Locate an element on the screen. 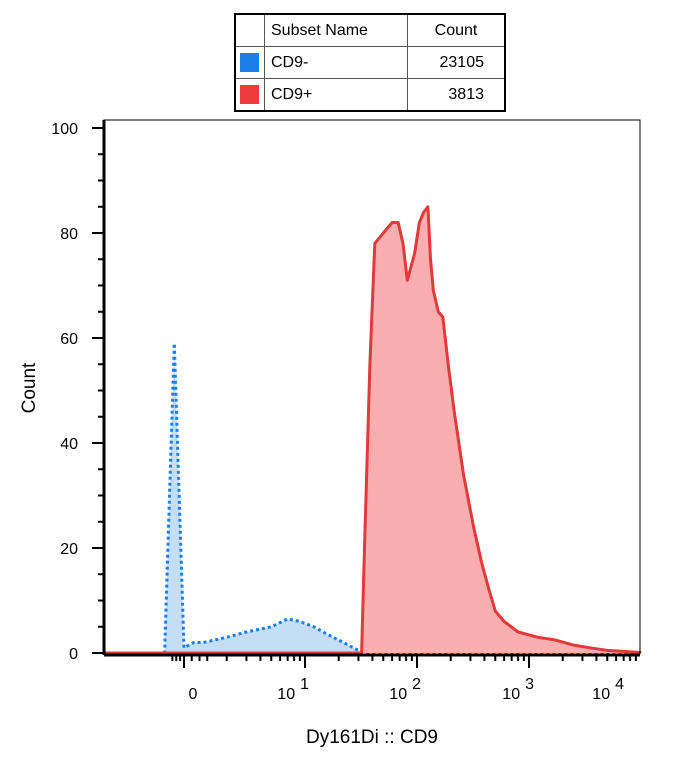 The height and width of the screenshot is (763, 679). legend-row: CD9+ 3813 is located at coordinates (370, 95).